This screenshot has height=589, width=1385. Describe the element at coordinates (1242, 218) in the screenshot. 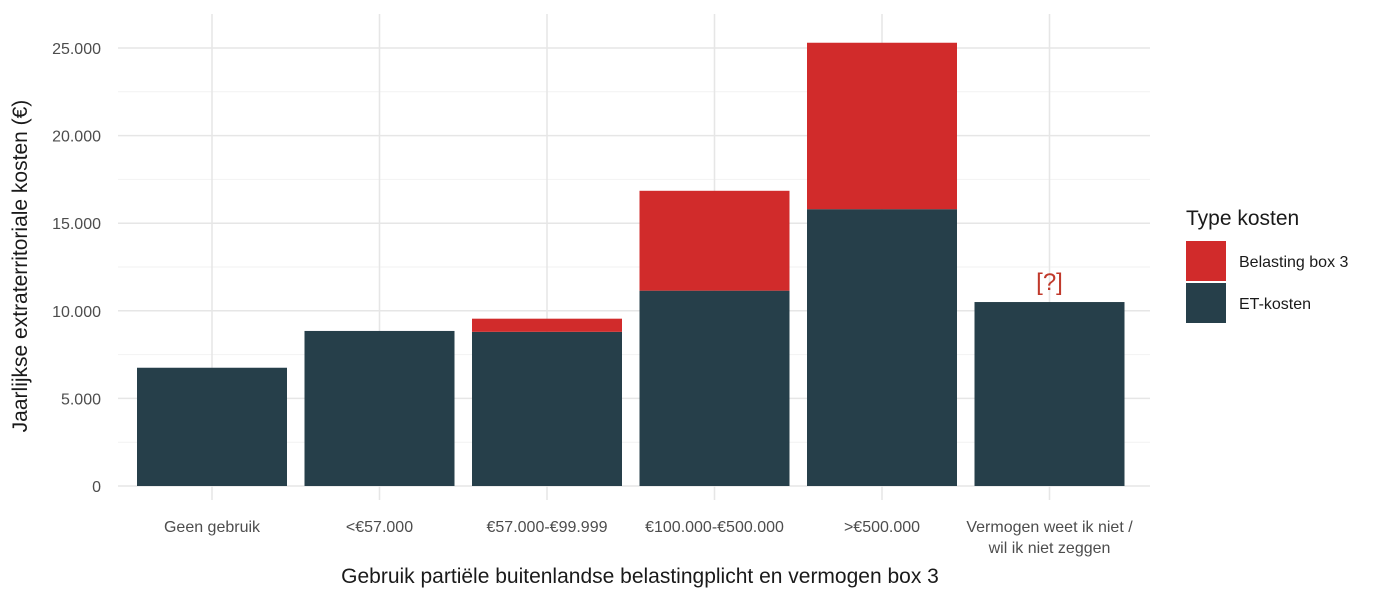

I see `legend-title: Type kosten` at that location.